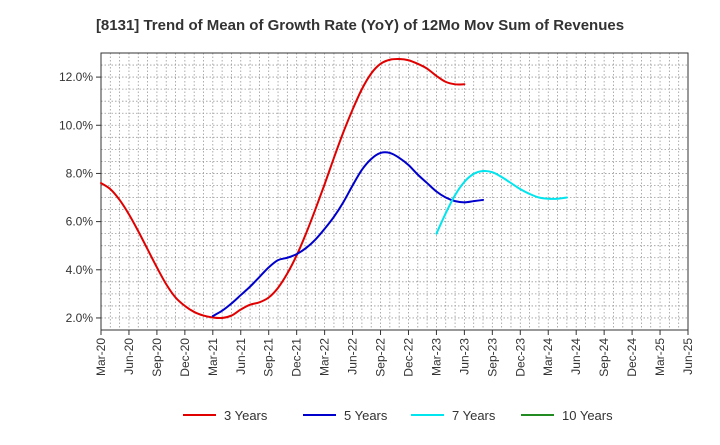 This screenshot has width=720, height=445. I want to click on x-tick-label: Sep-20, so click(157, 357).